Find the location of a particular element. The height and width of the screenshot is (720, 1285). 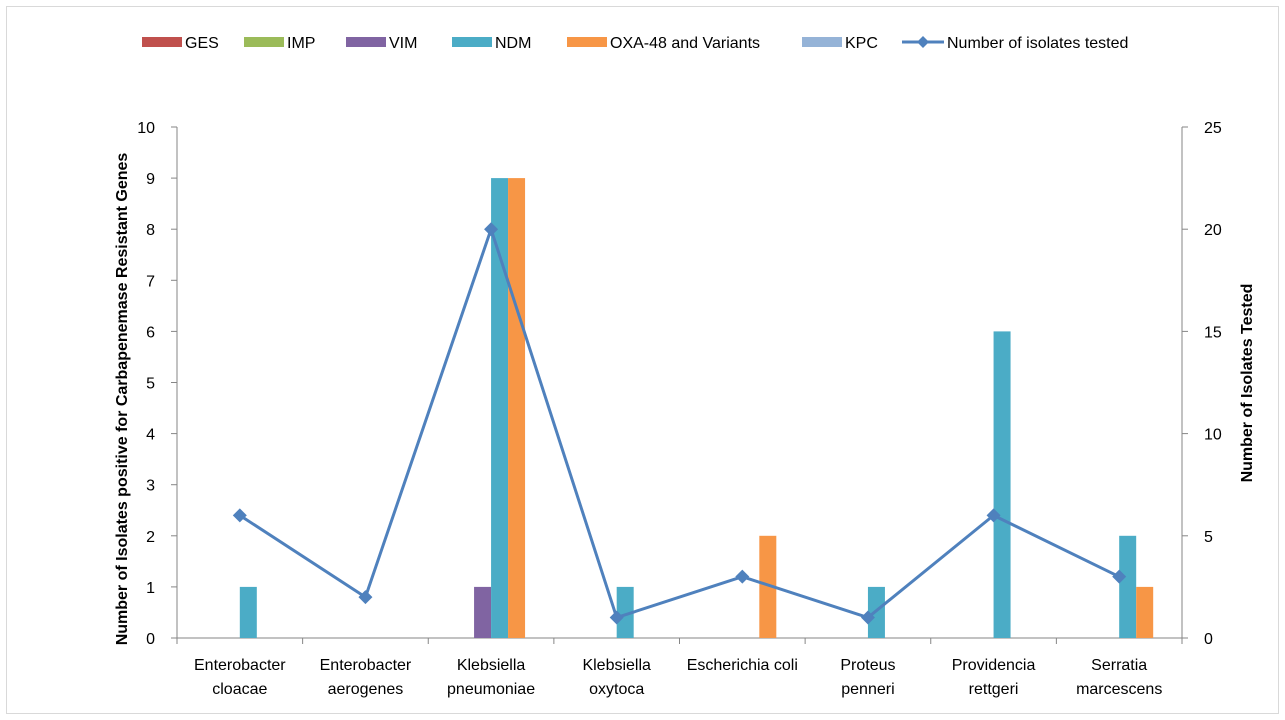

y-tick-label: 10 is located at coordinates (146, 128).